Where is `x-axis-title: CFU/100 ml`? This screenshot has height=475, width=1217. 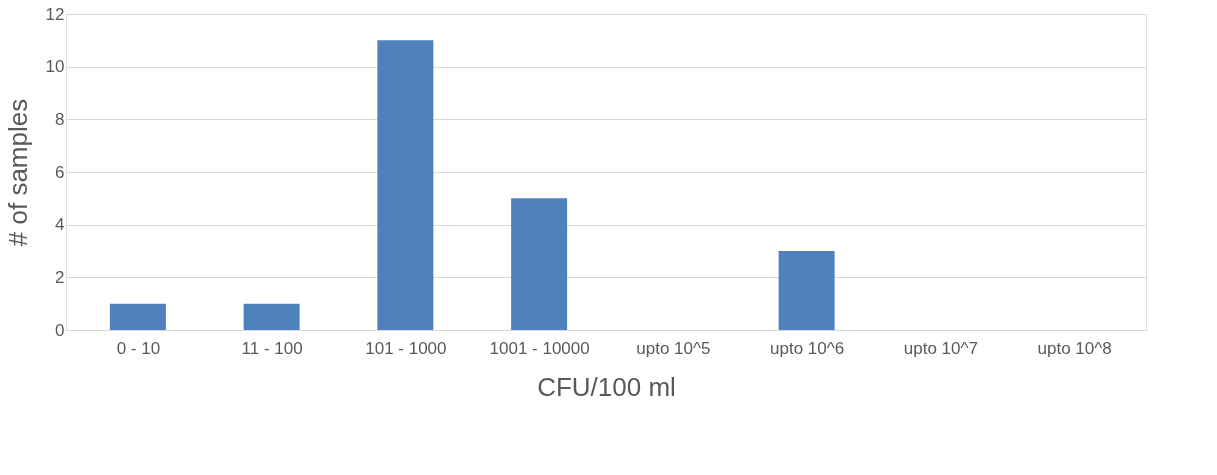
x-axis-title: CFU/100 ml is located at coordinates (606, 386).